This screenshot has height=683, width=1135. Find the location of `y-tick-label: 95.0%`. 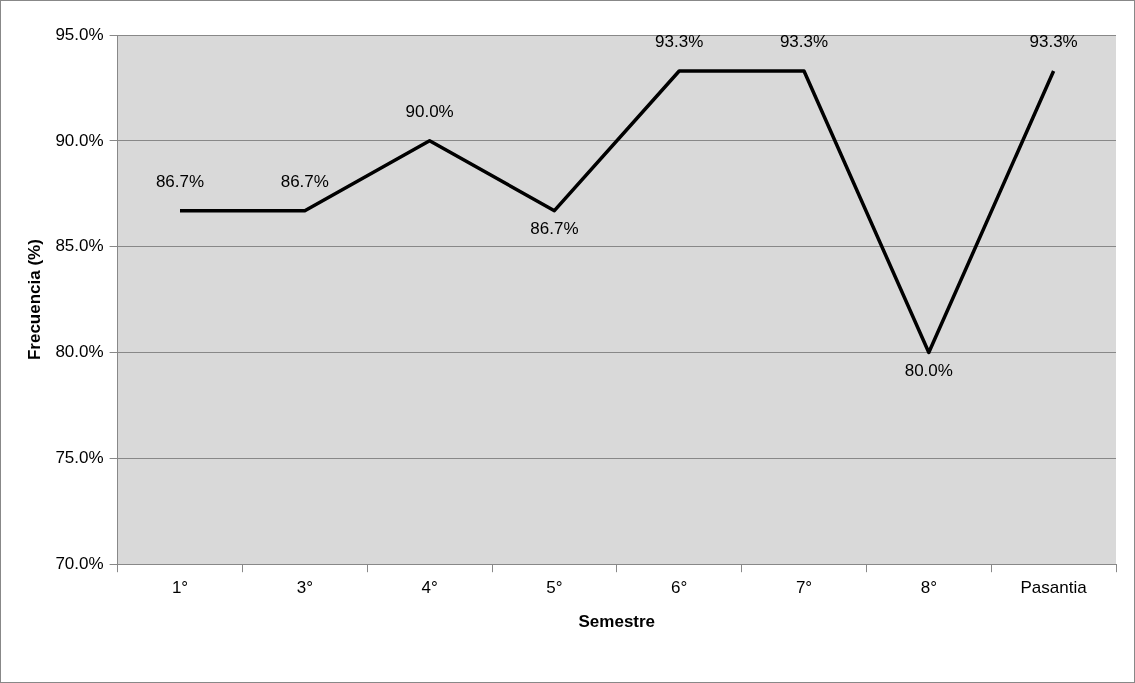

y-tick-label: 95.0% is located at coordinates (79, 34).